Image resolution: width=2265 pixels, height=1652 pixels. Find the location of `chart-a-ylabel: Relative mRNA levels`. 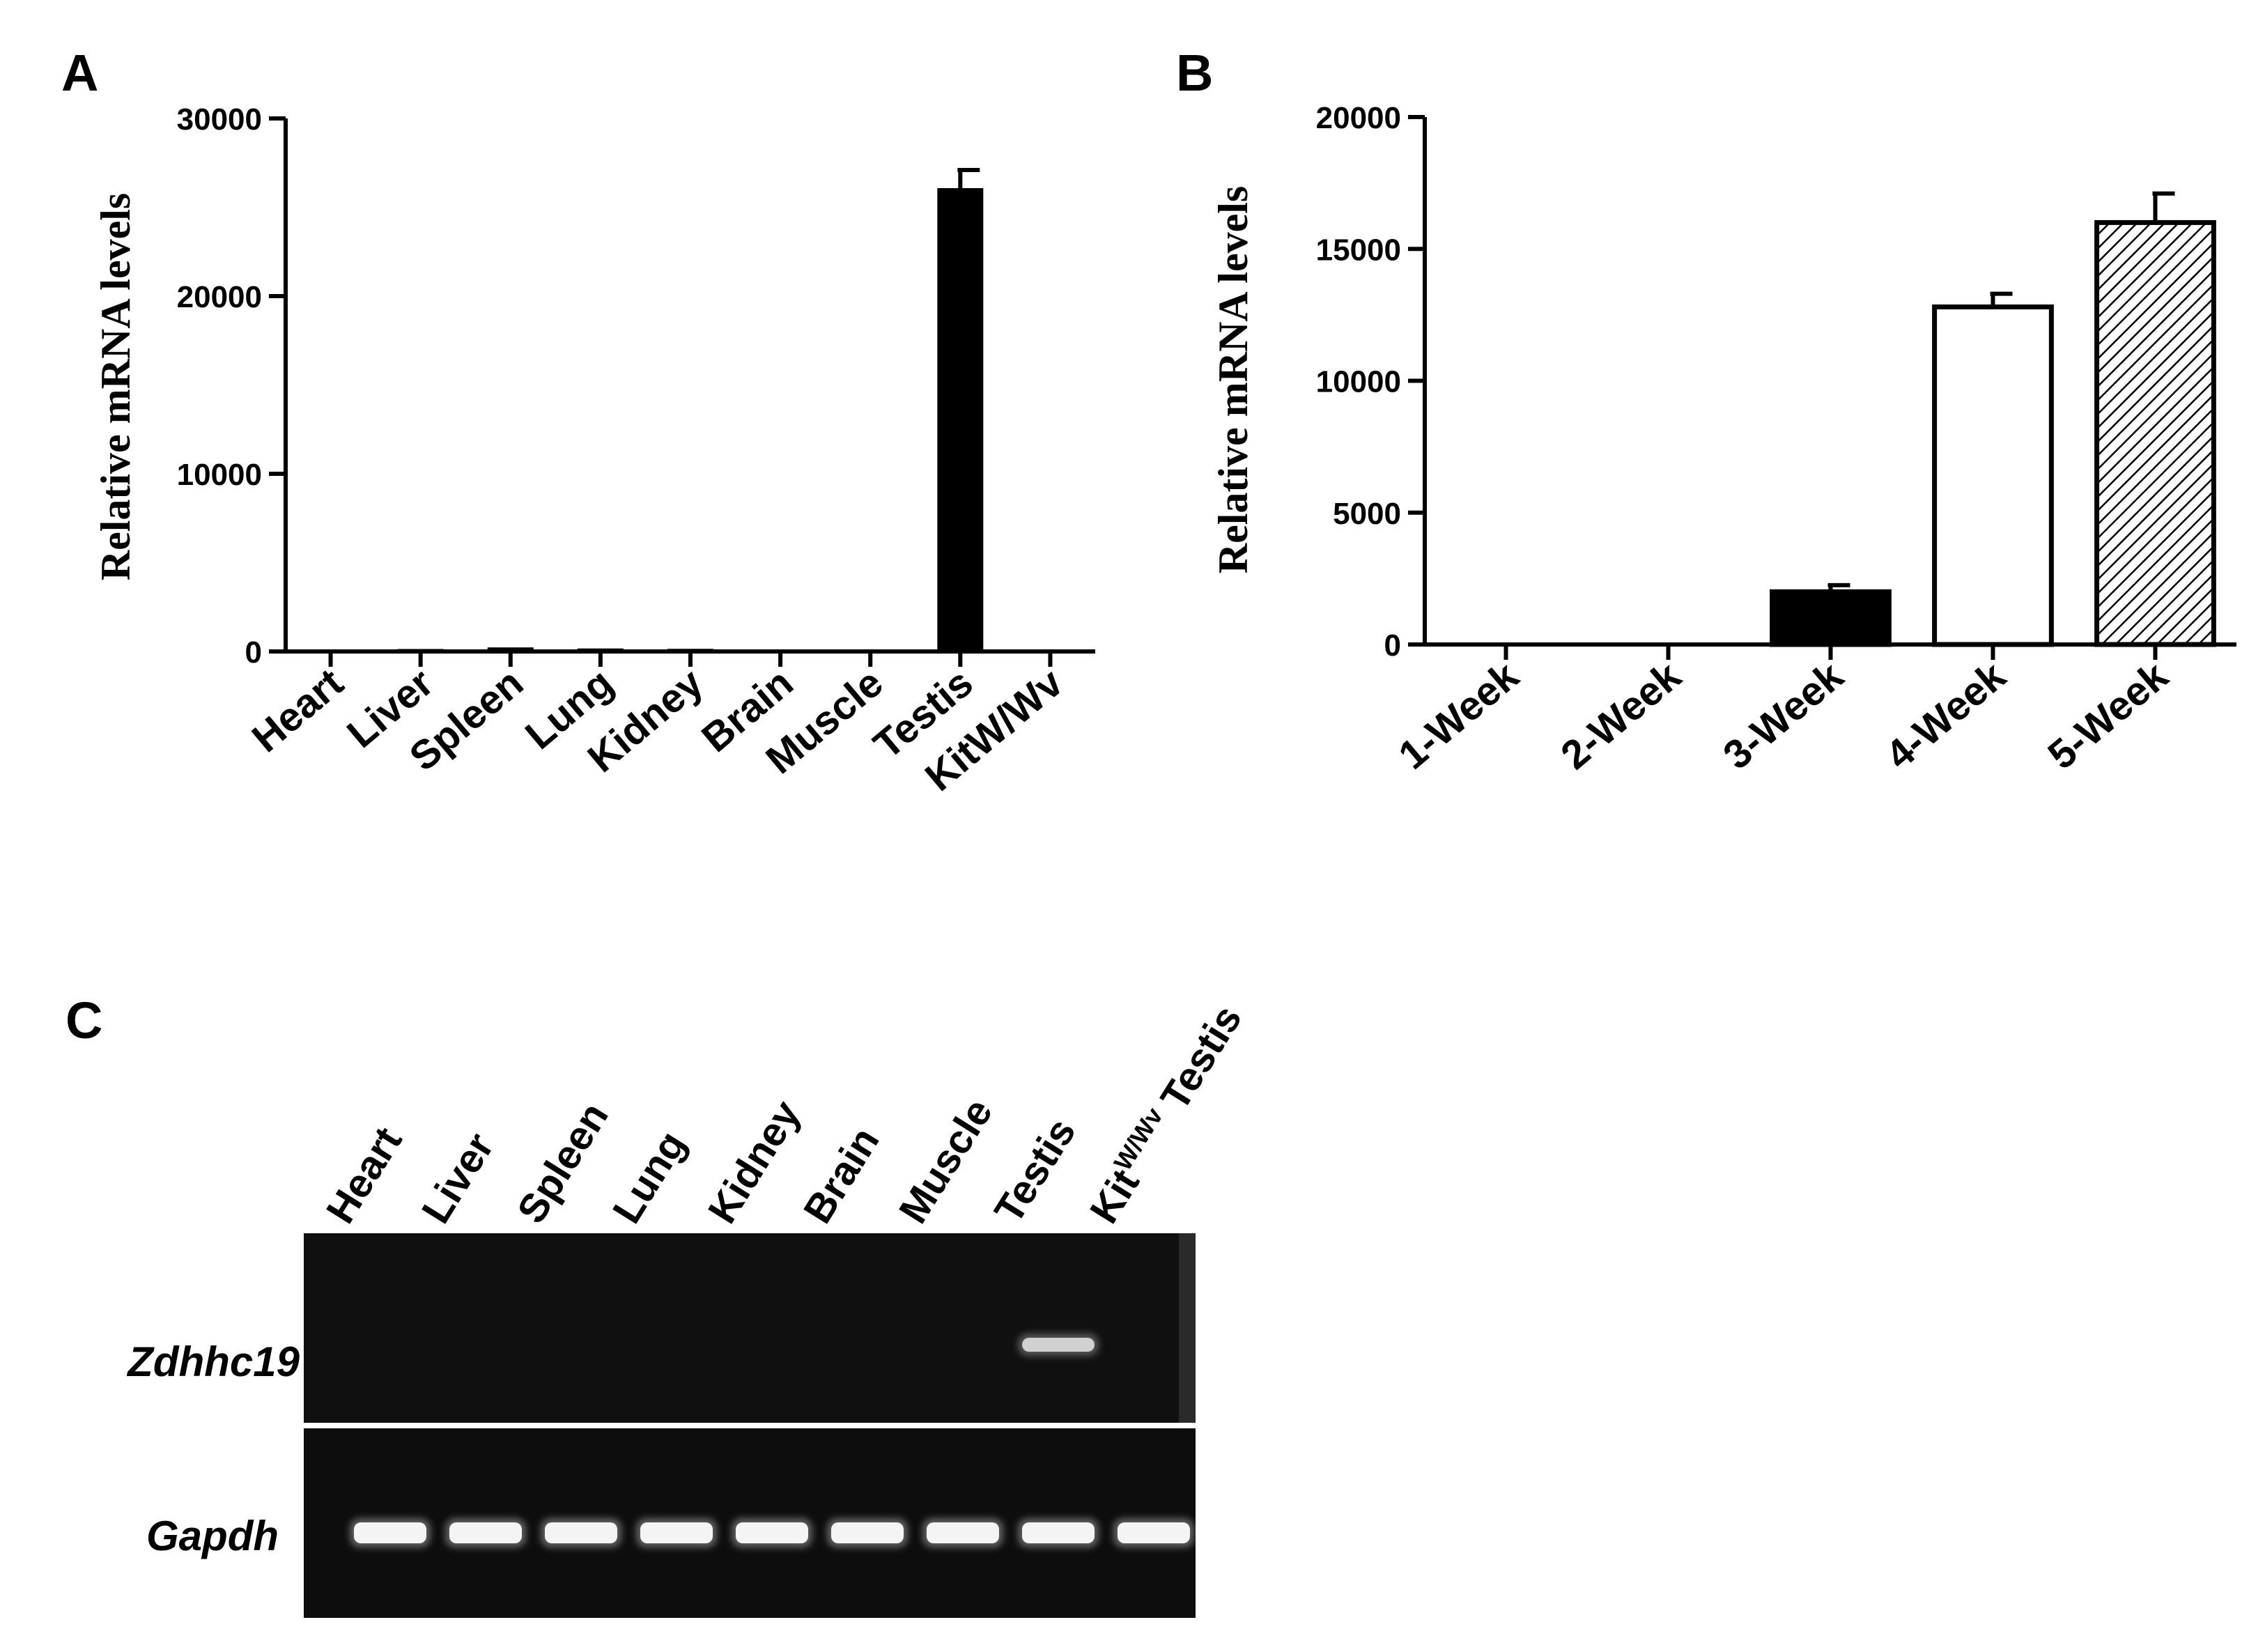

chart-a-ylabel: Relative mRNA levels is located at coordinates (116, 387).